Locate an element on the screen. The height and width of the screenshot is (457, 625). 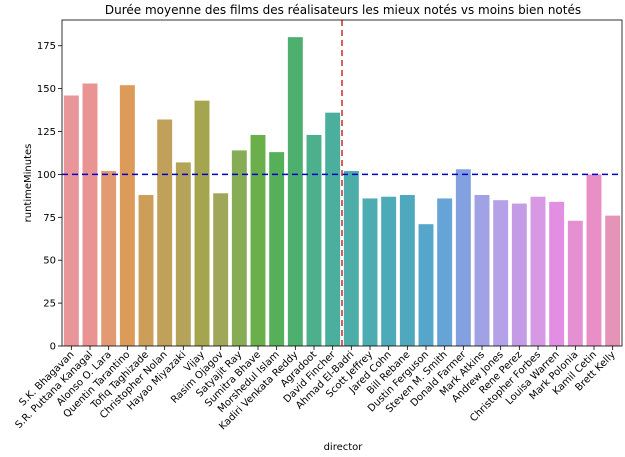
y-tick-label: 0 is located at coordinates (53, 347).